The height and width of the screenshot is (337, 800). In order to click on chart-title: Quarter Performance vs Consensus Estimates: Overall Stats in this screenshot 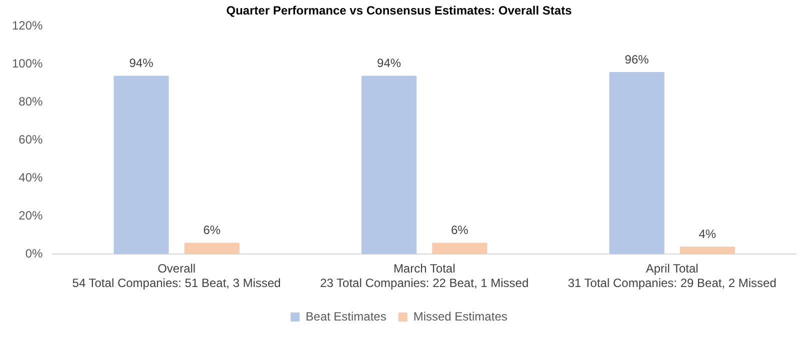, I will do `click(399, 11)`.